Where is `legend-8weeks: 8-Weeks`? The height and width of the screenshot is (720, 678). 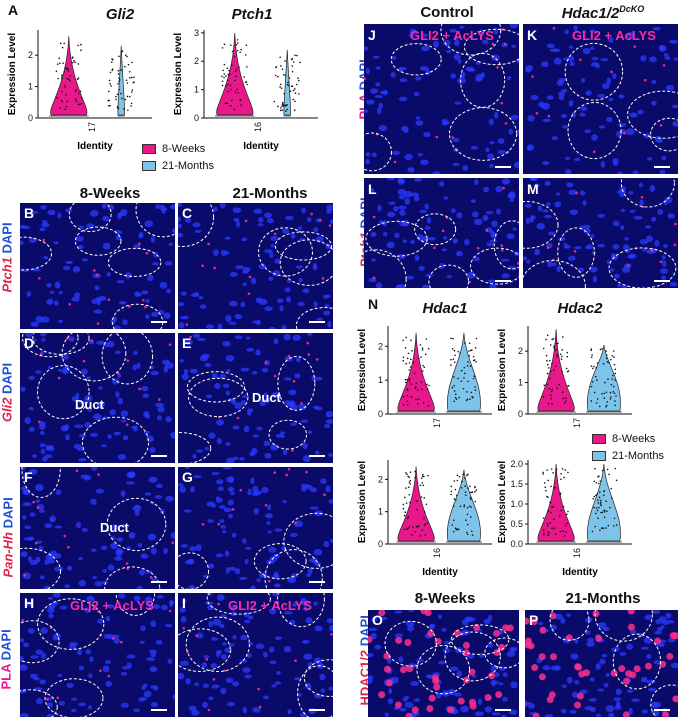 legend-8weeks: 8-Weeks is located at coordinates (173, 149).